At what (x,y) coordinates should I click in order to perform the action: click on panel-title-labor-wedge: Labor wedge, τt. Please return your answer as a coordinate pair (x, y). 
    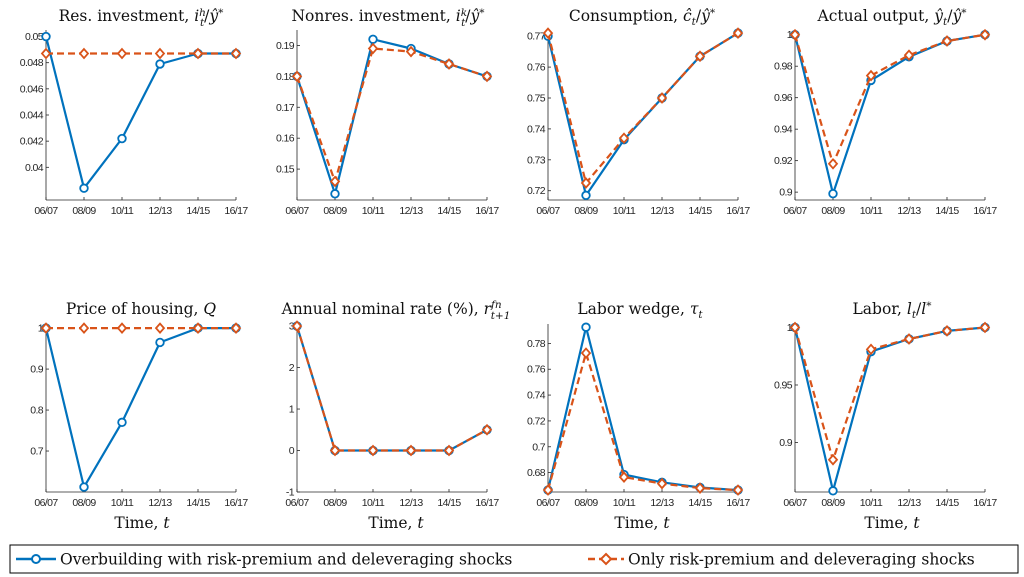
    Looking at the image, I should click on (640, 310).